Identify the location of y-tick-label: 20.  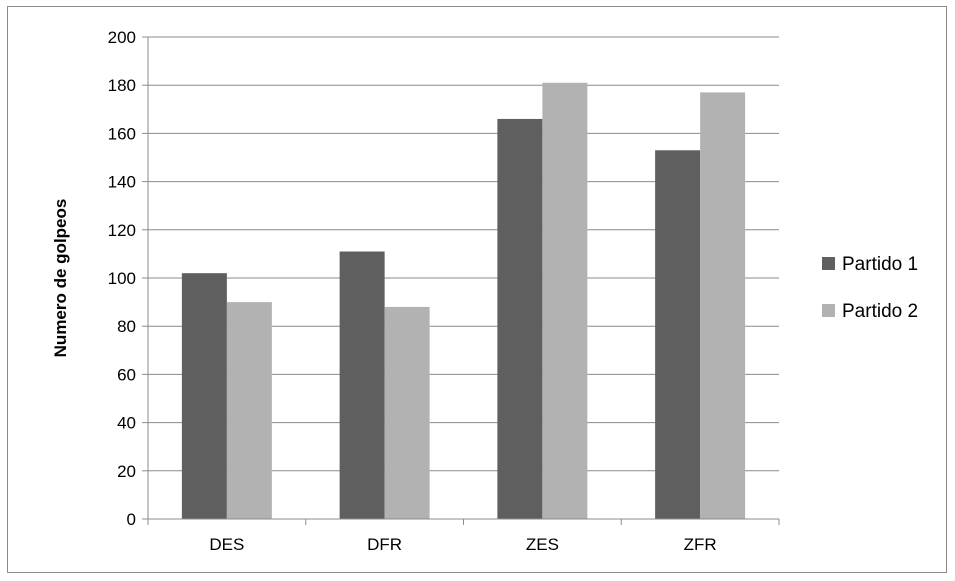
(126, 471).